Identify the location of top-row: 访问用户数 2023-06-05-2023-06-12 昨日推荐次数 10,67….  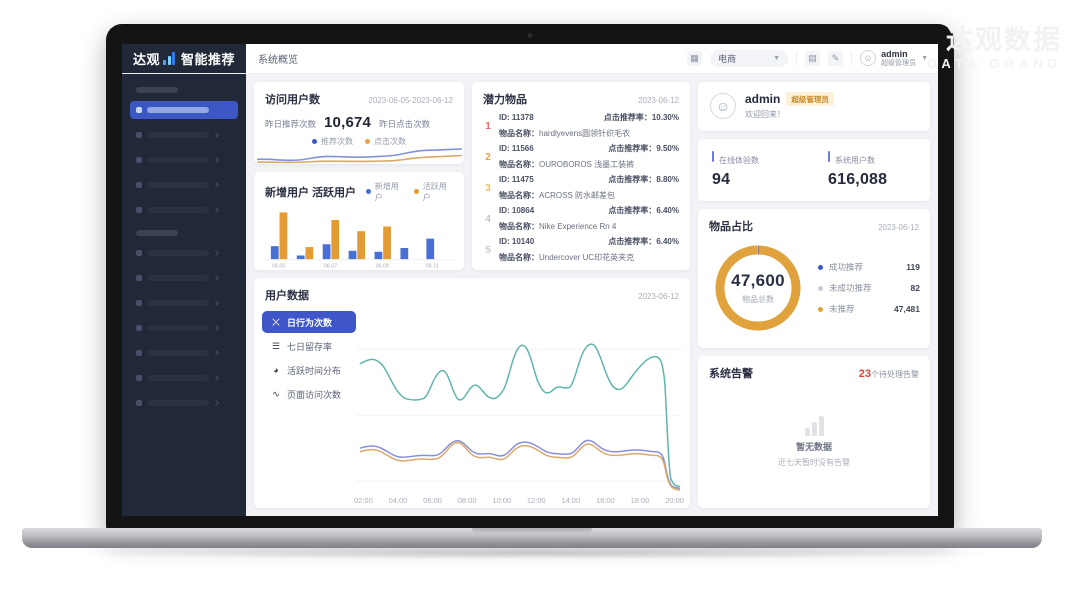
(472, 176).